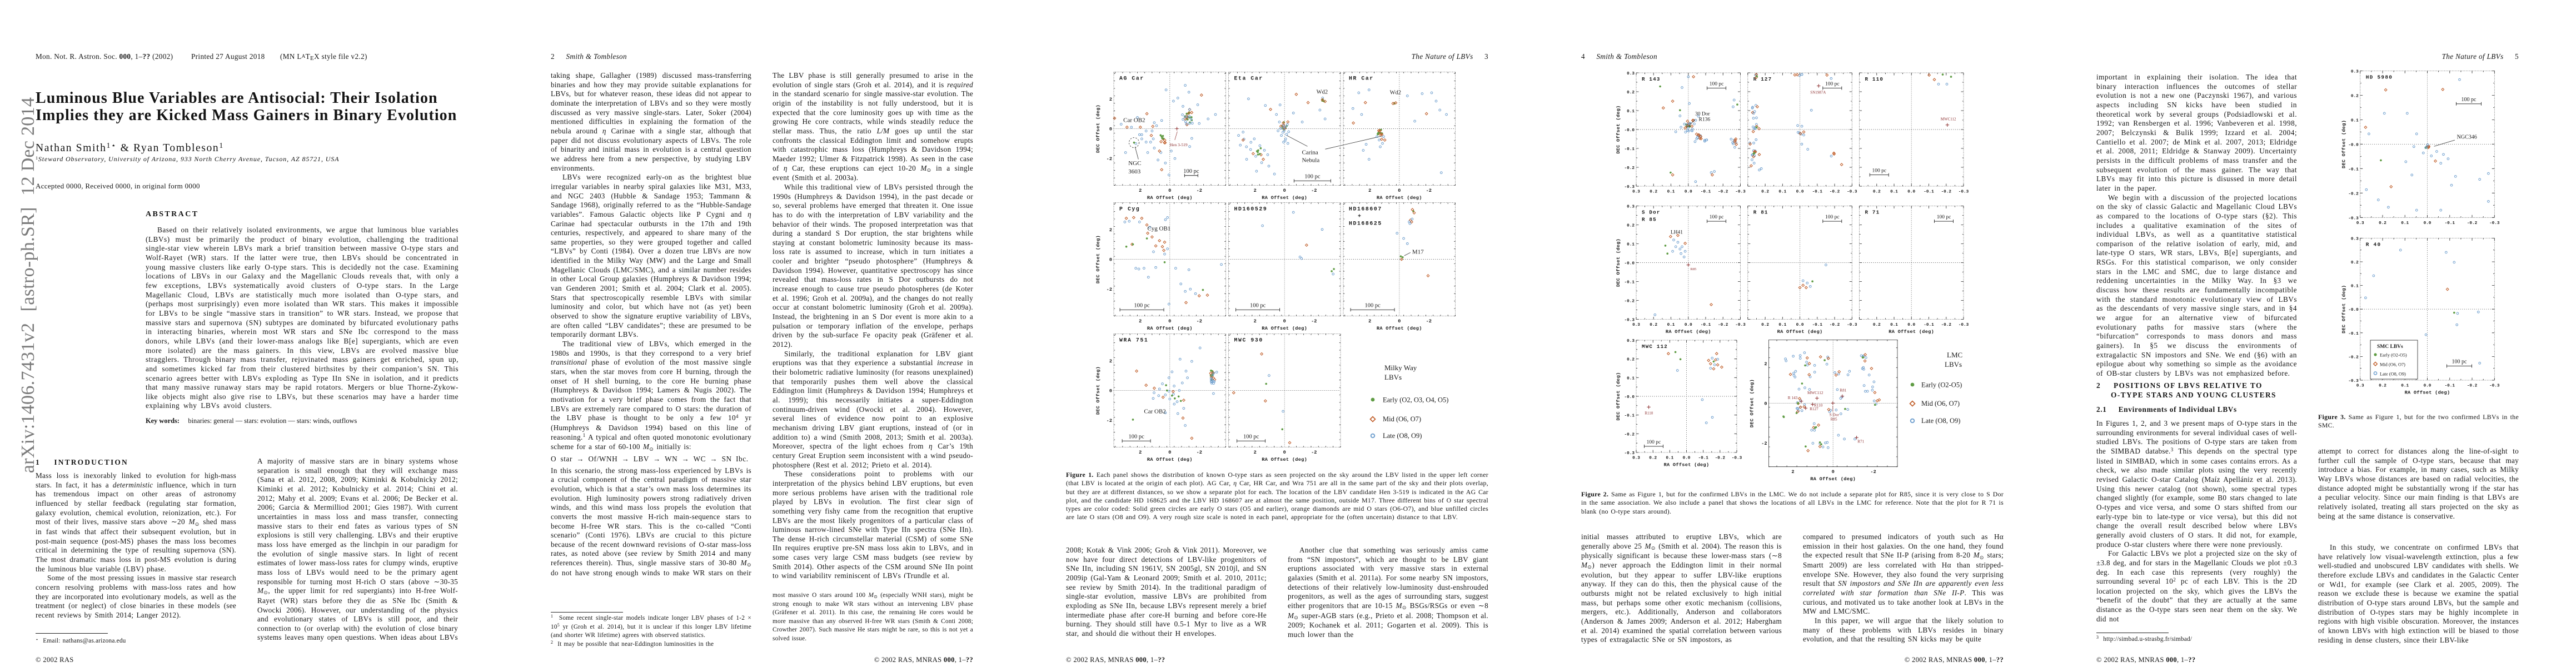 The width and height of the screenshot is (2576, 667). What do you see at coordinates (1134, 163) in the screenshot?
I see `svg-text: NGC` at bounding box center [1134, 163].